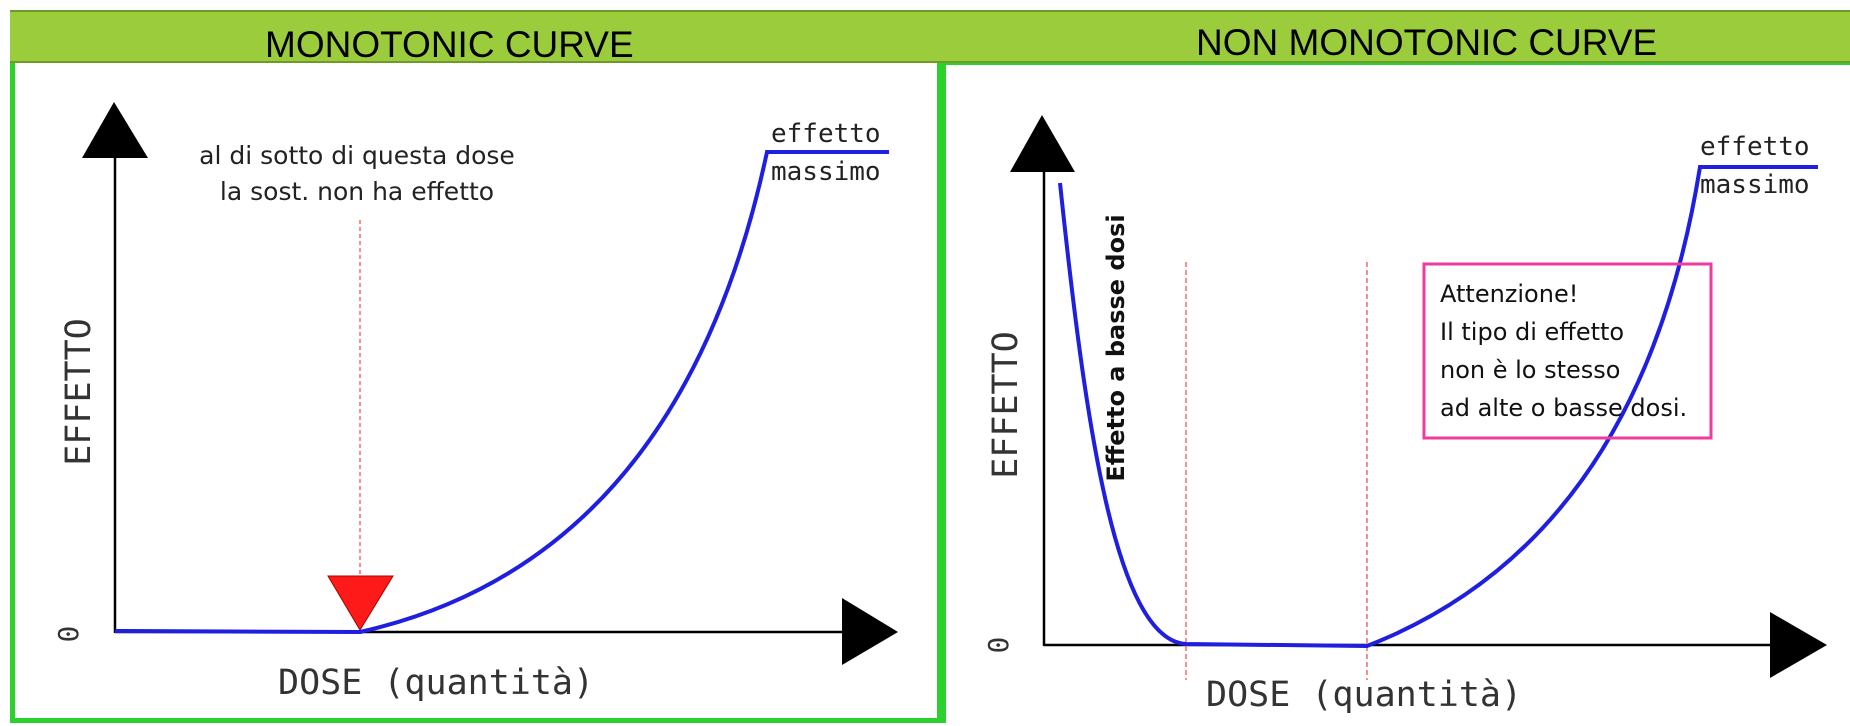 This screenshot has width=1850, height=726. Describe the element at coordinates (436, 683) in the screenshot. I see `left-x-axis-label: DOSE (quantità)` at that location.